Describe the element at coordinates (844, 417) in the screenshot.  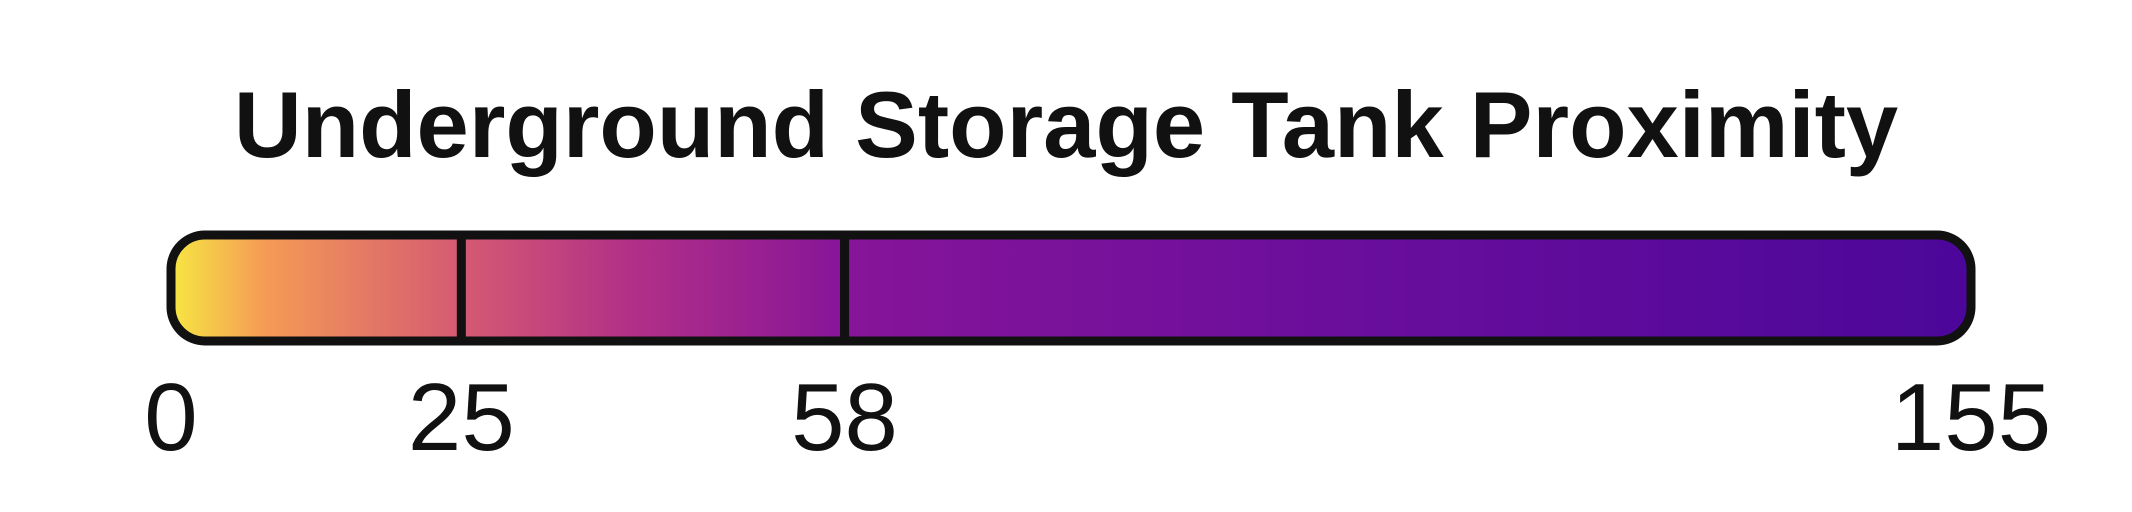
I see `tick-label: 58` at that location.